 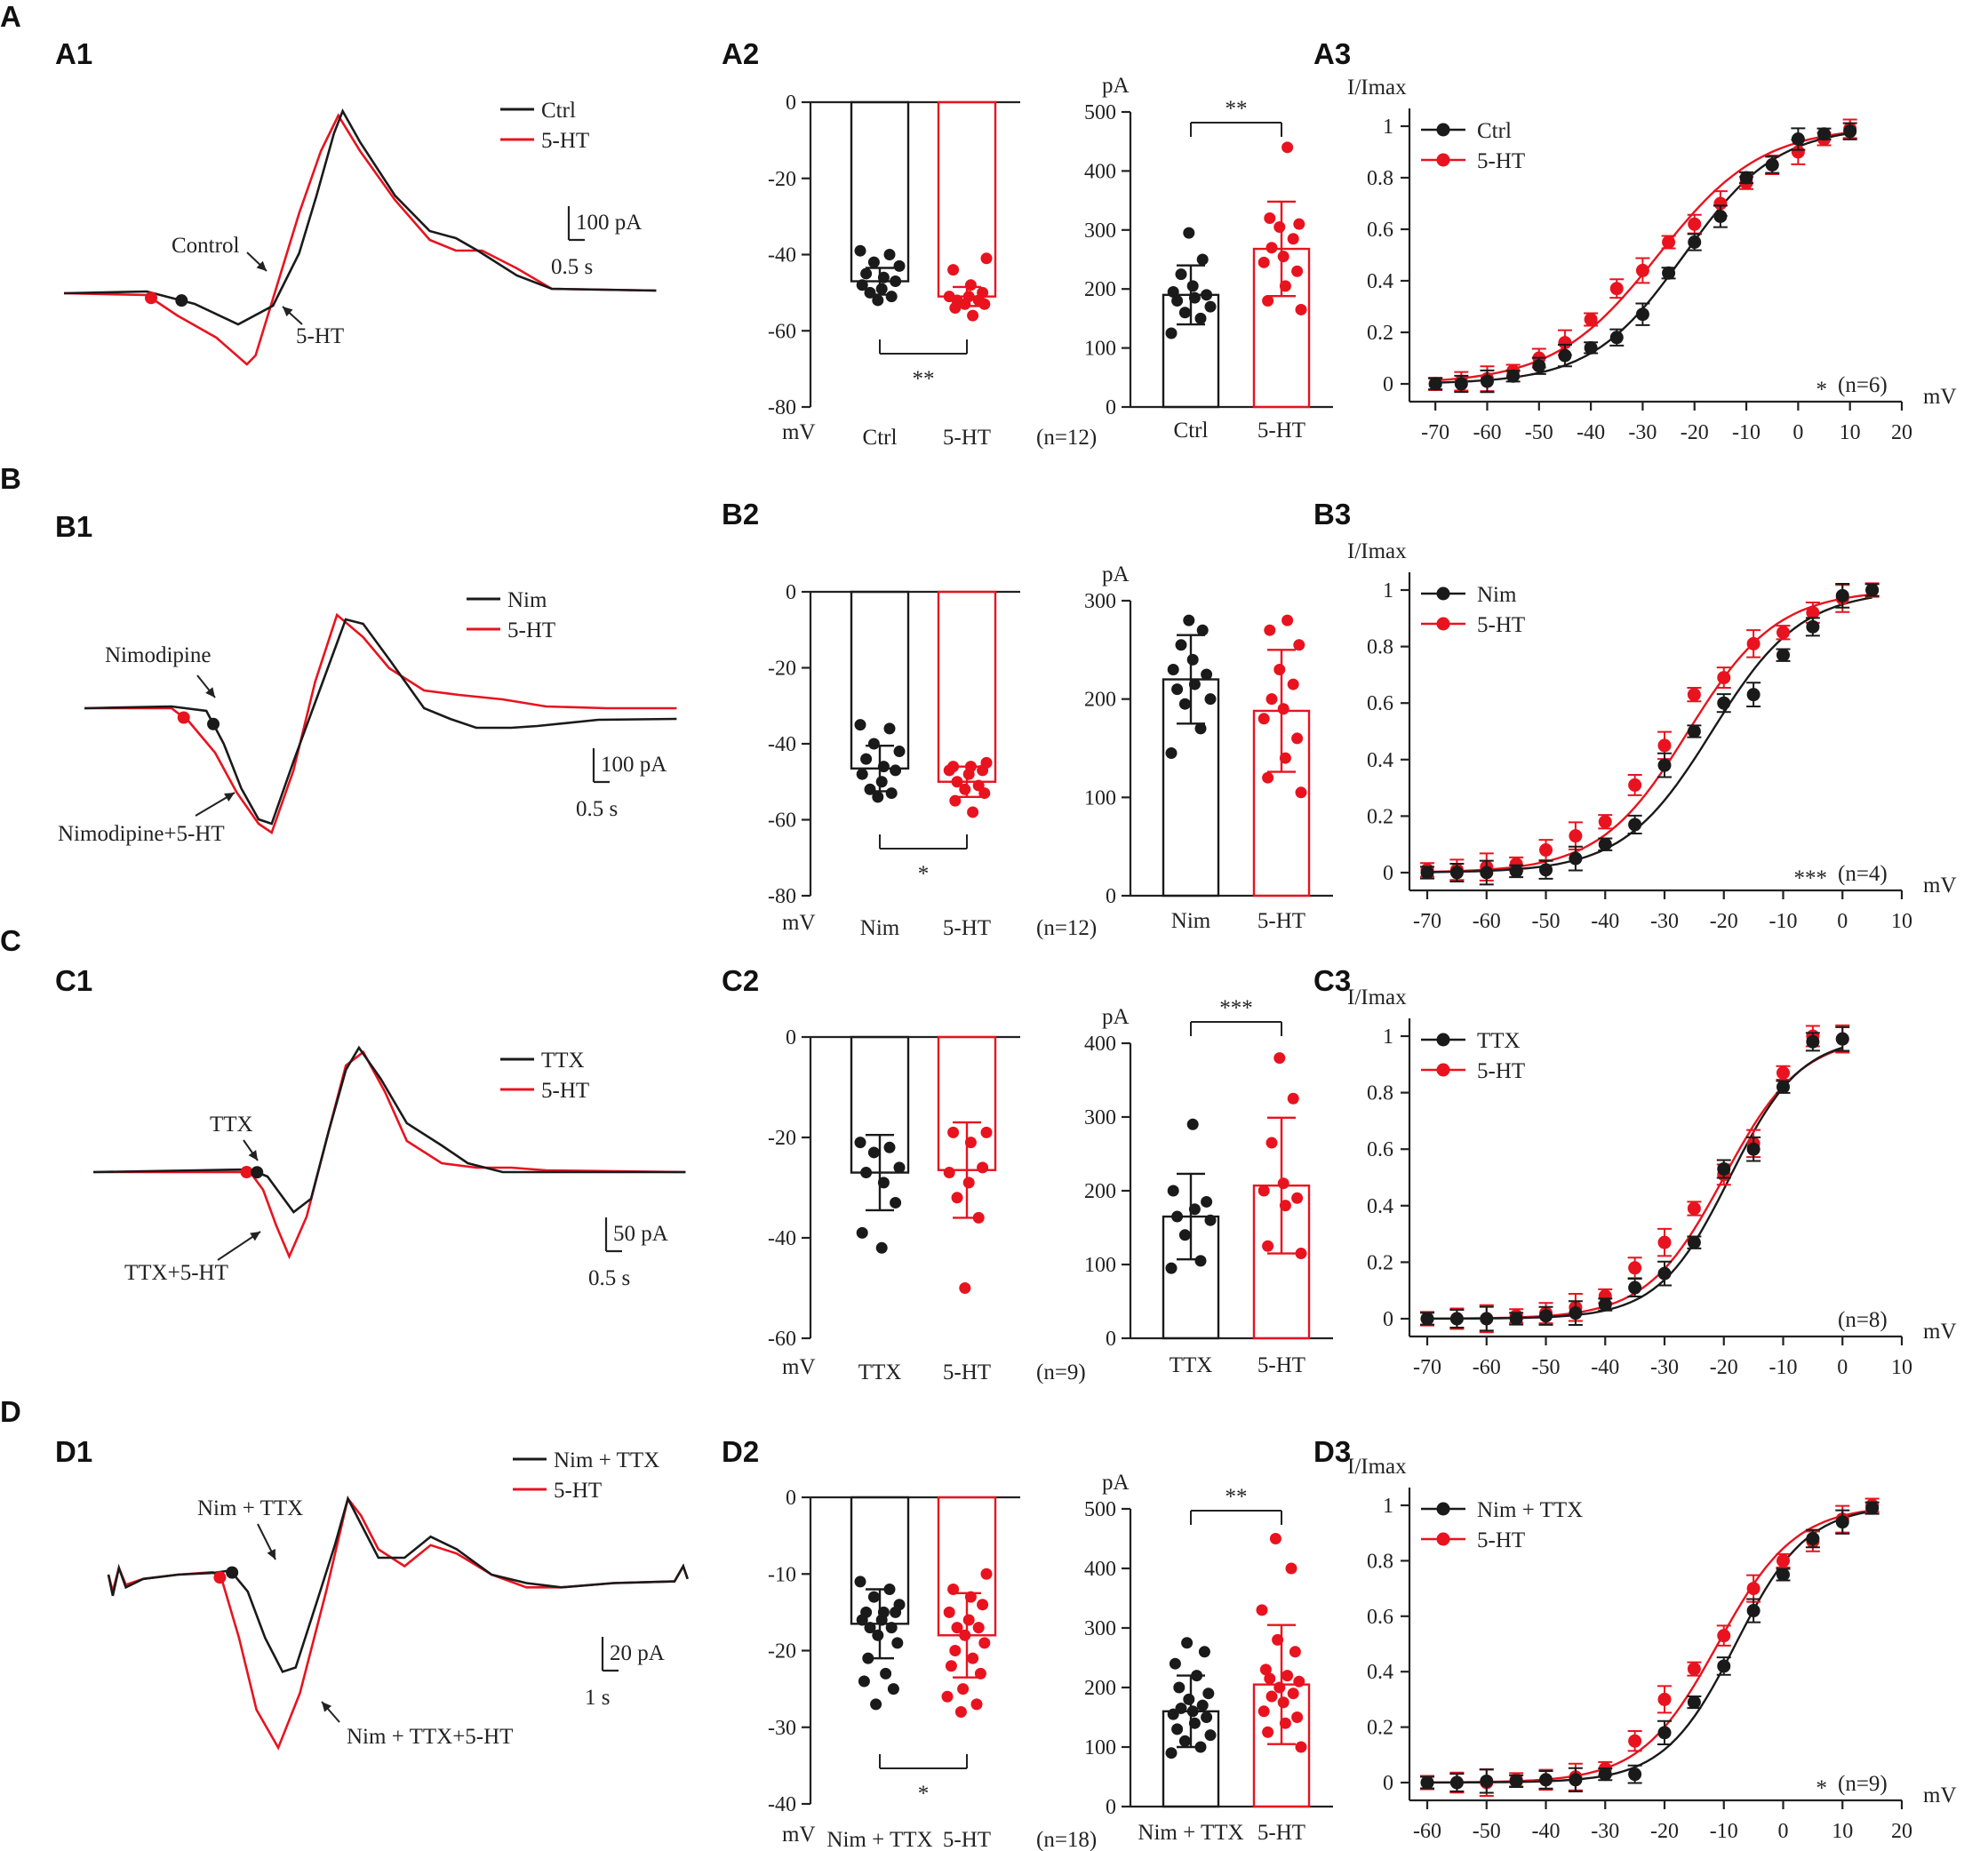 I want to click on scale-current-label: 20 pA, so click(x=637, y=1653).